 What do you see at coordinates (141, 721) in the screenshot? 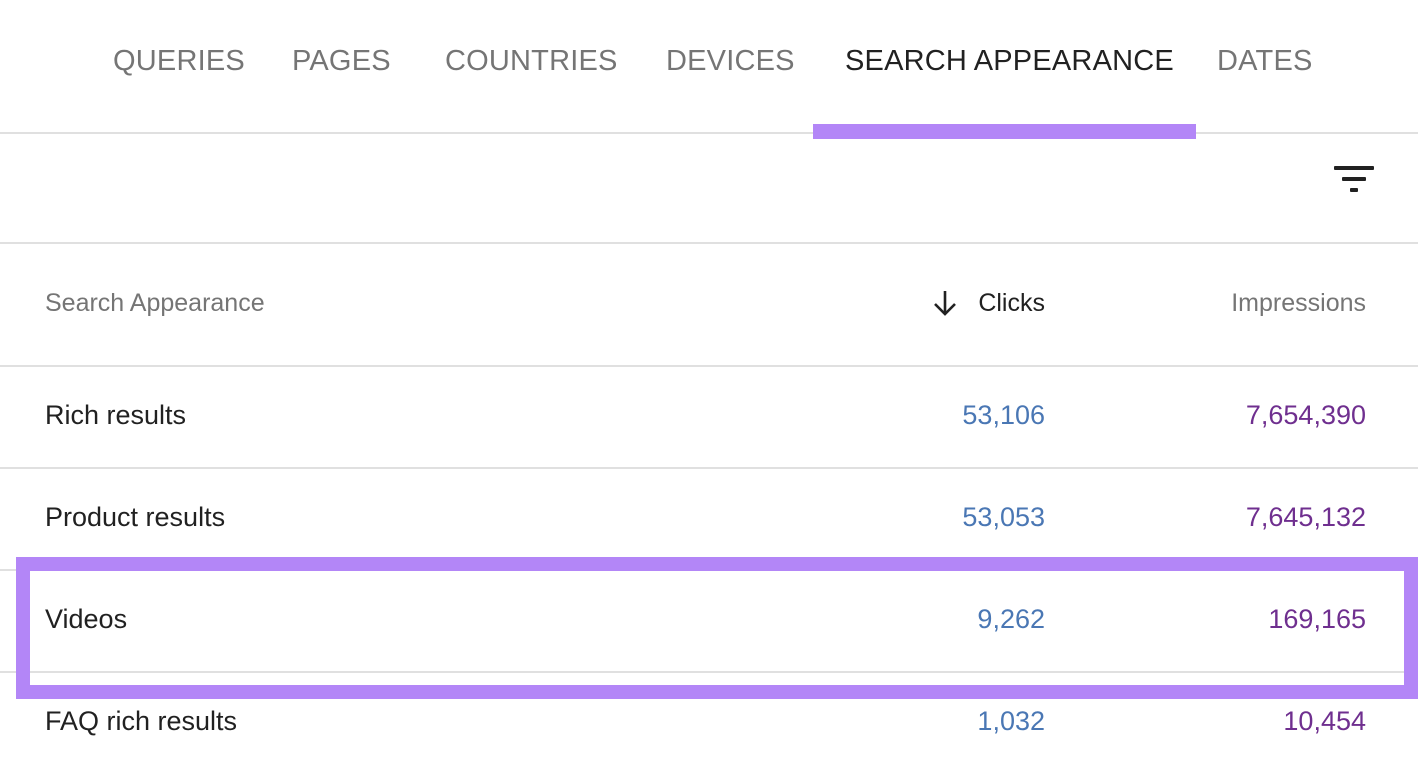
I see `row-label: FAQ rich results` at bounding box center [141, 721].